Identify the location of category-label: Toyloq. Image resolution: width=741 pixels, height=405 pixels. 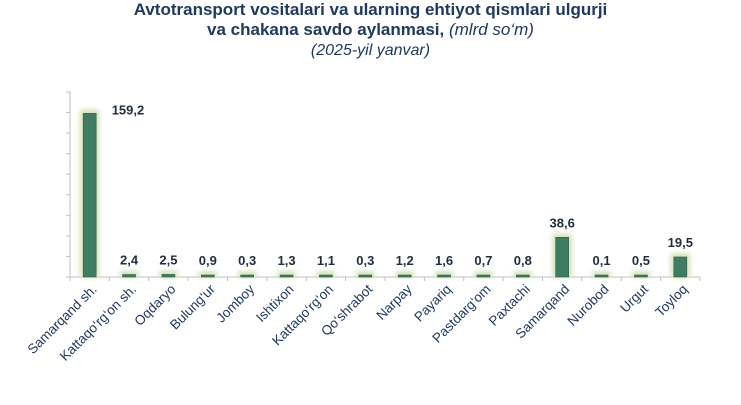
(671, 301).